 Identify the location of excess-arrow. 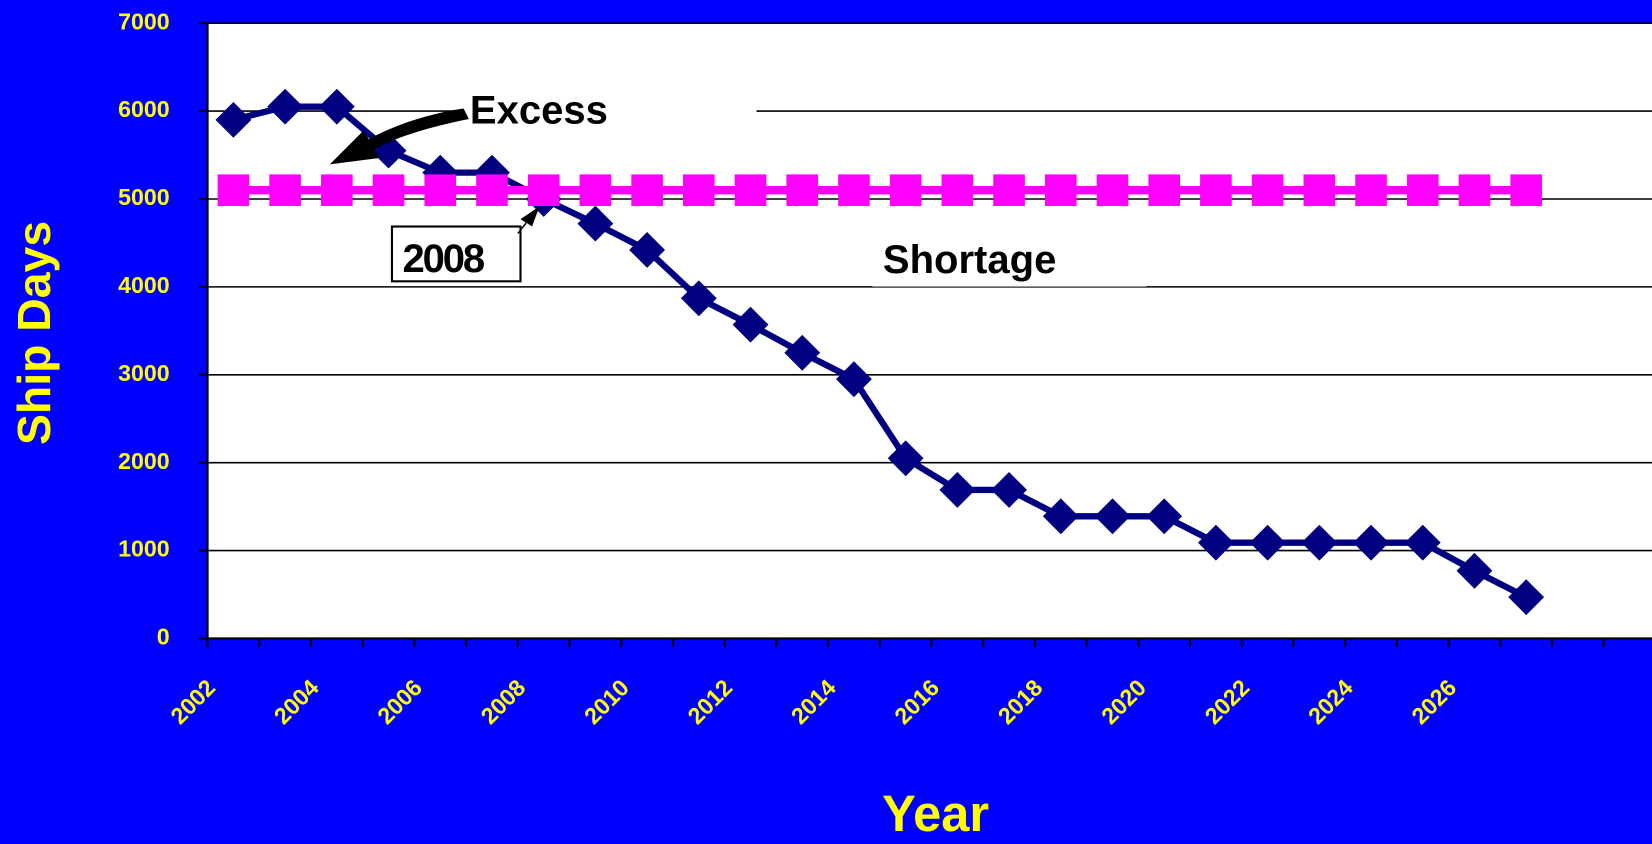
(399, 136).